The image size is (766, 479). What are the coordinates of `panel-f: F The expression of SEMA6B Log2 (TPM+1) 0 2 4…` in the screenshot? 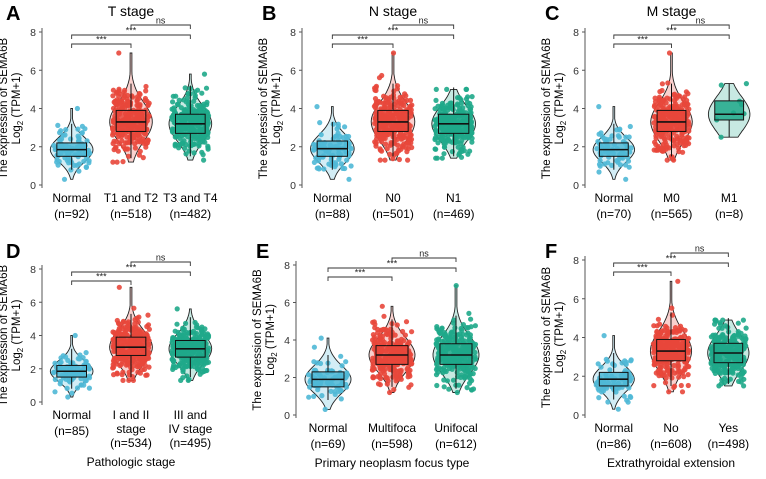 It's located at (645, 355).